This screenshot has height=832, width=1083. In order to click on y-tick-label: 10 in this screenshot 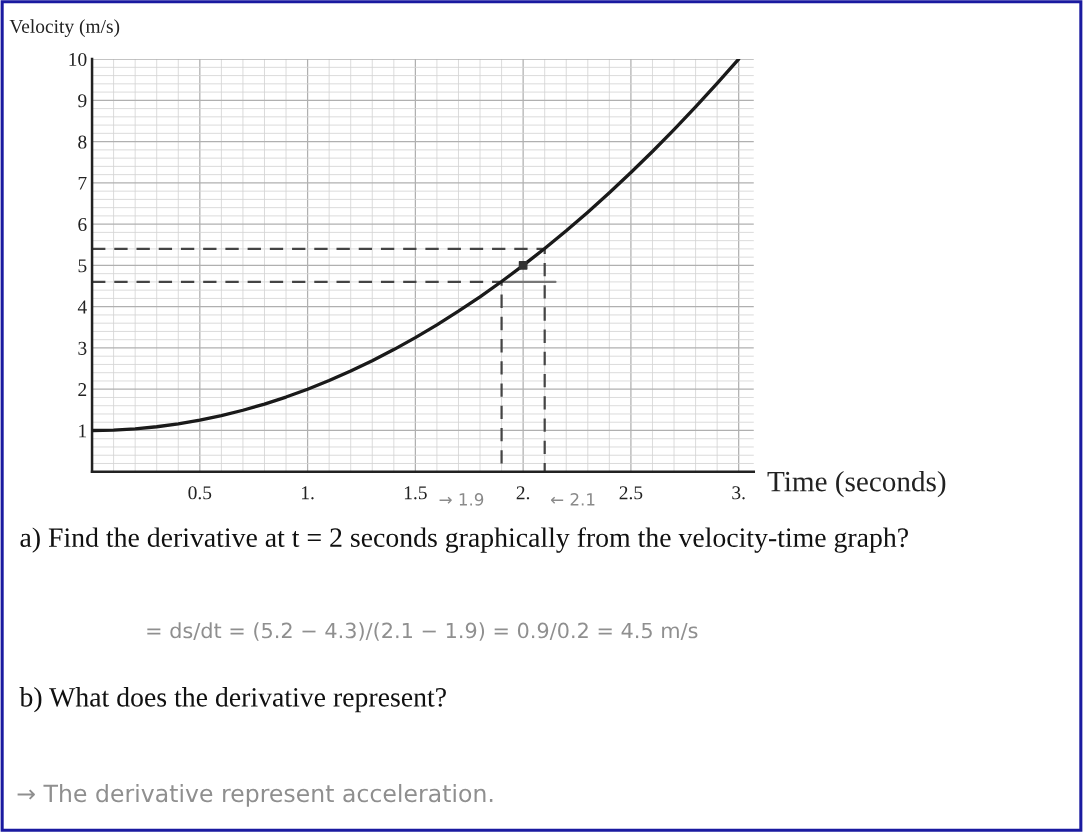, I will do `click(78, 59)`.